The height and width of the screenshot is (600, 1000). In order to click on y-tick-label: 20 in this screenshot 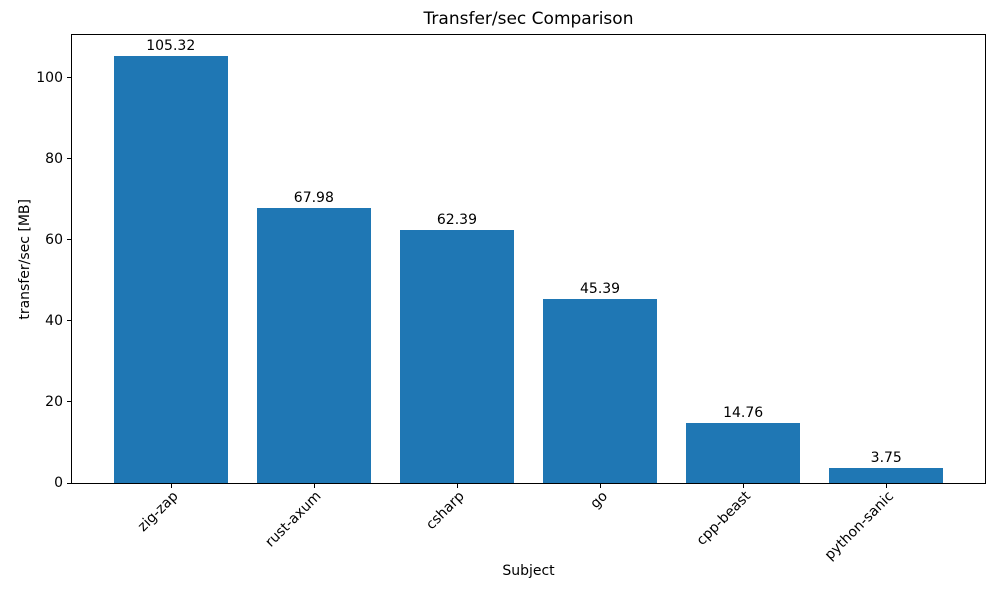, I will do `click(54, 401)`.